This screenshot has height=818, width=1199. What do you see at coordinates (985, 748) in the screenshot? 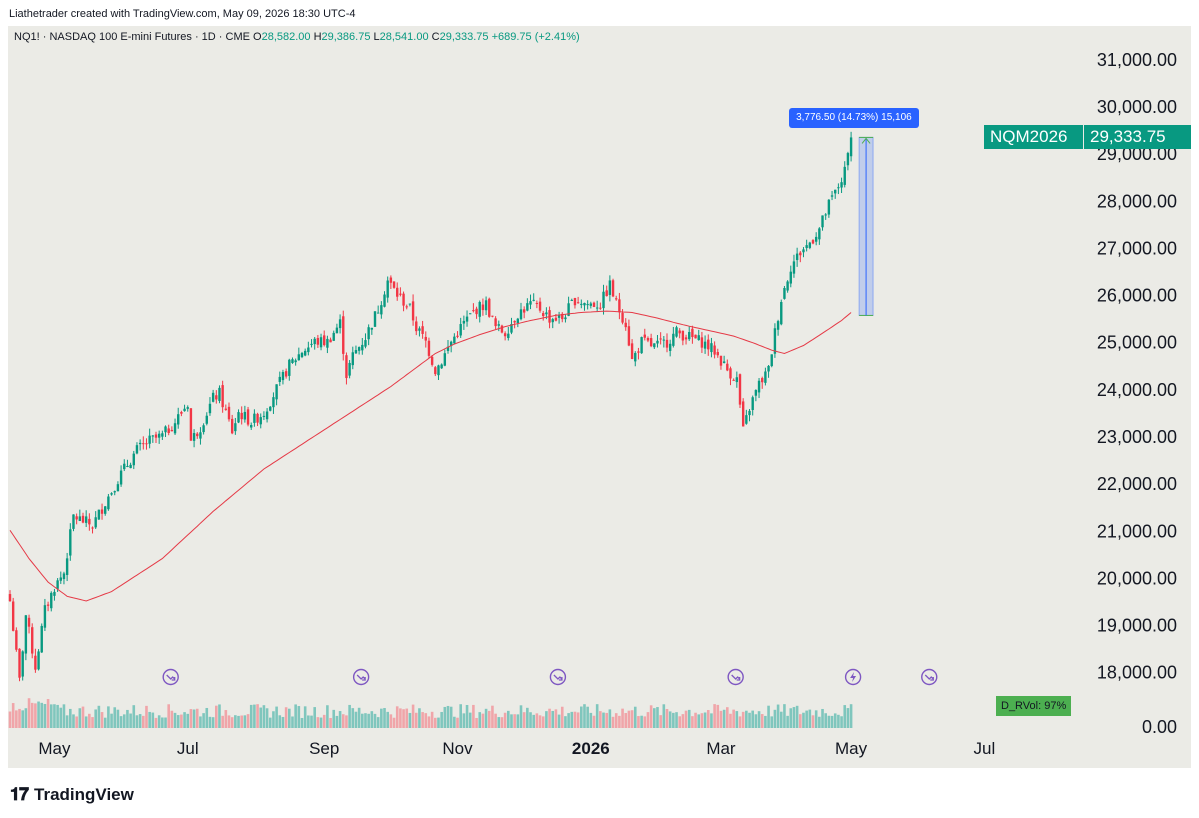
I see `x-tick-label: Jul` at bounding box center [985, 748].